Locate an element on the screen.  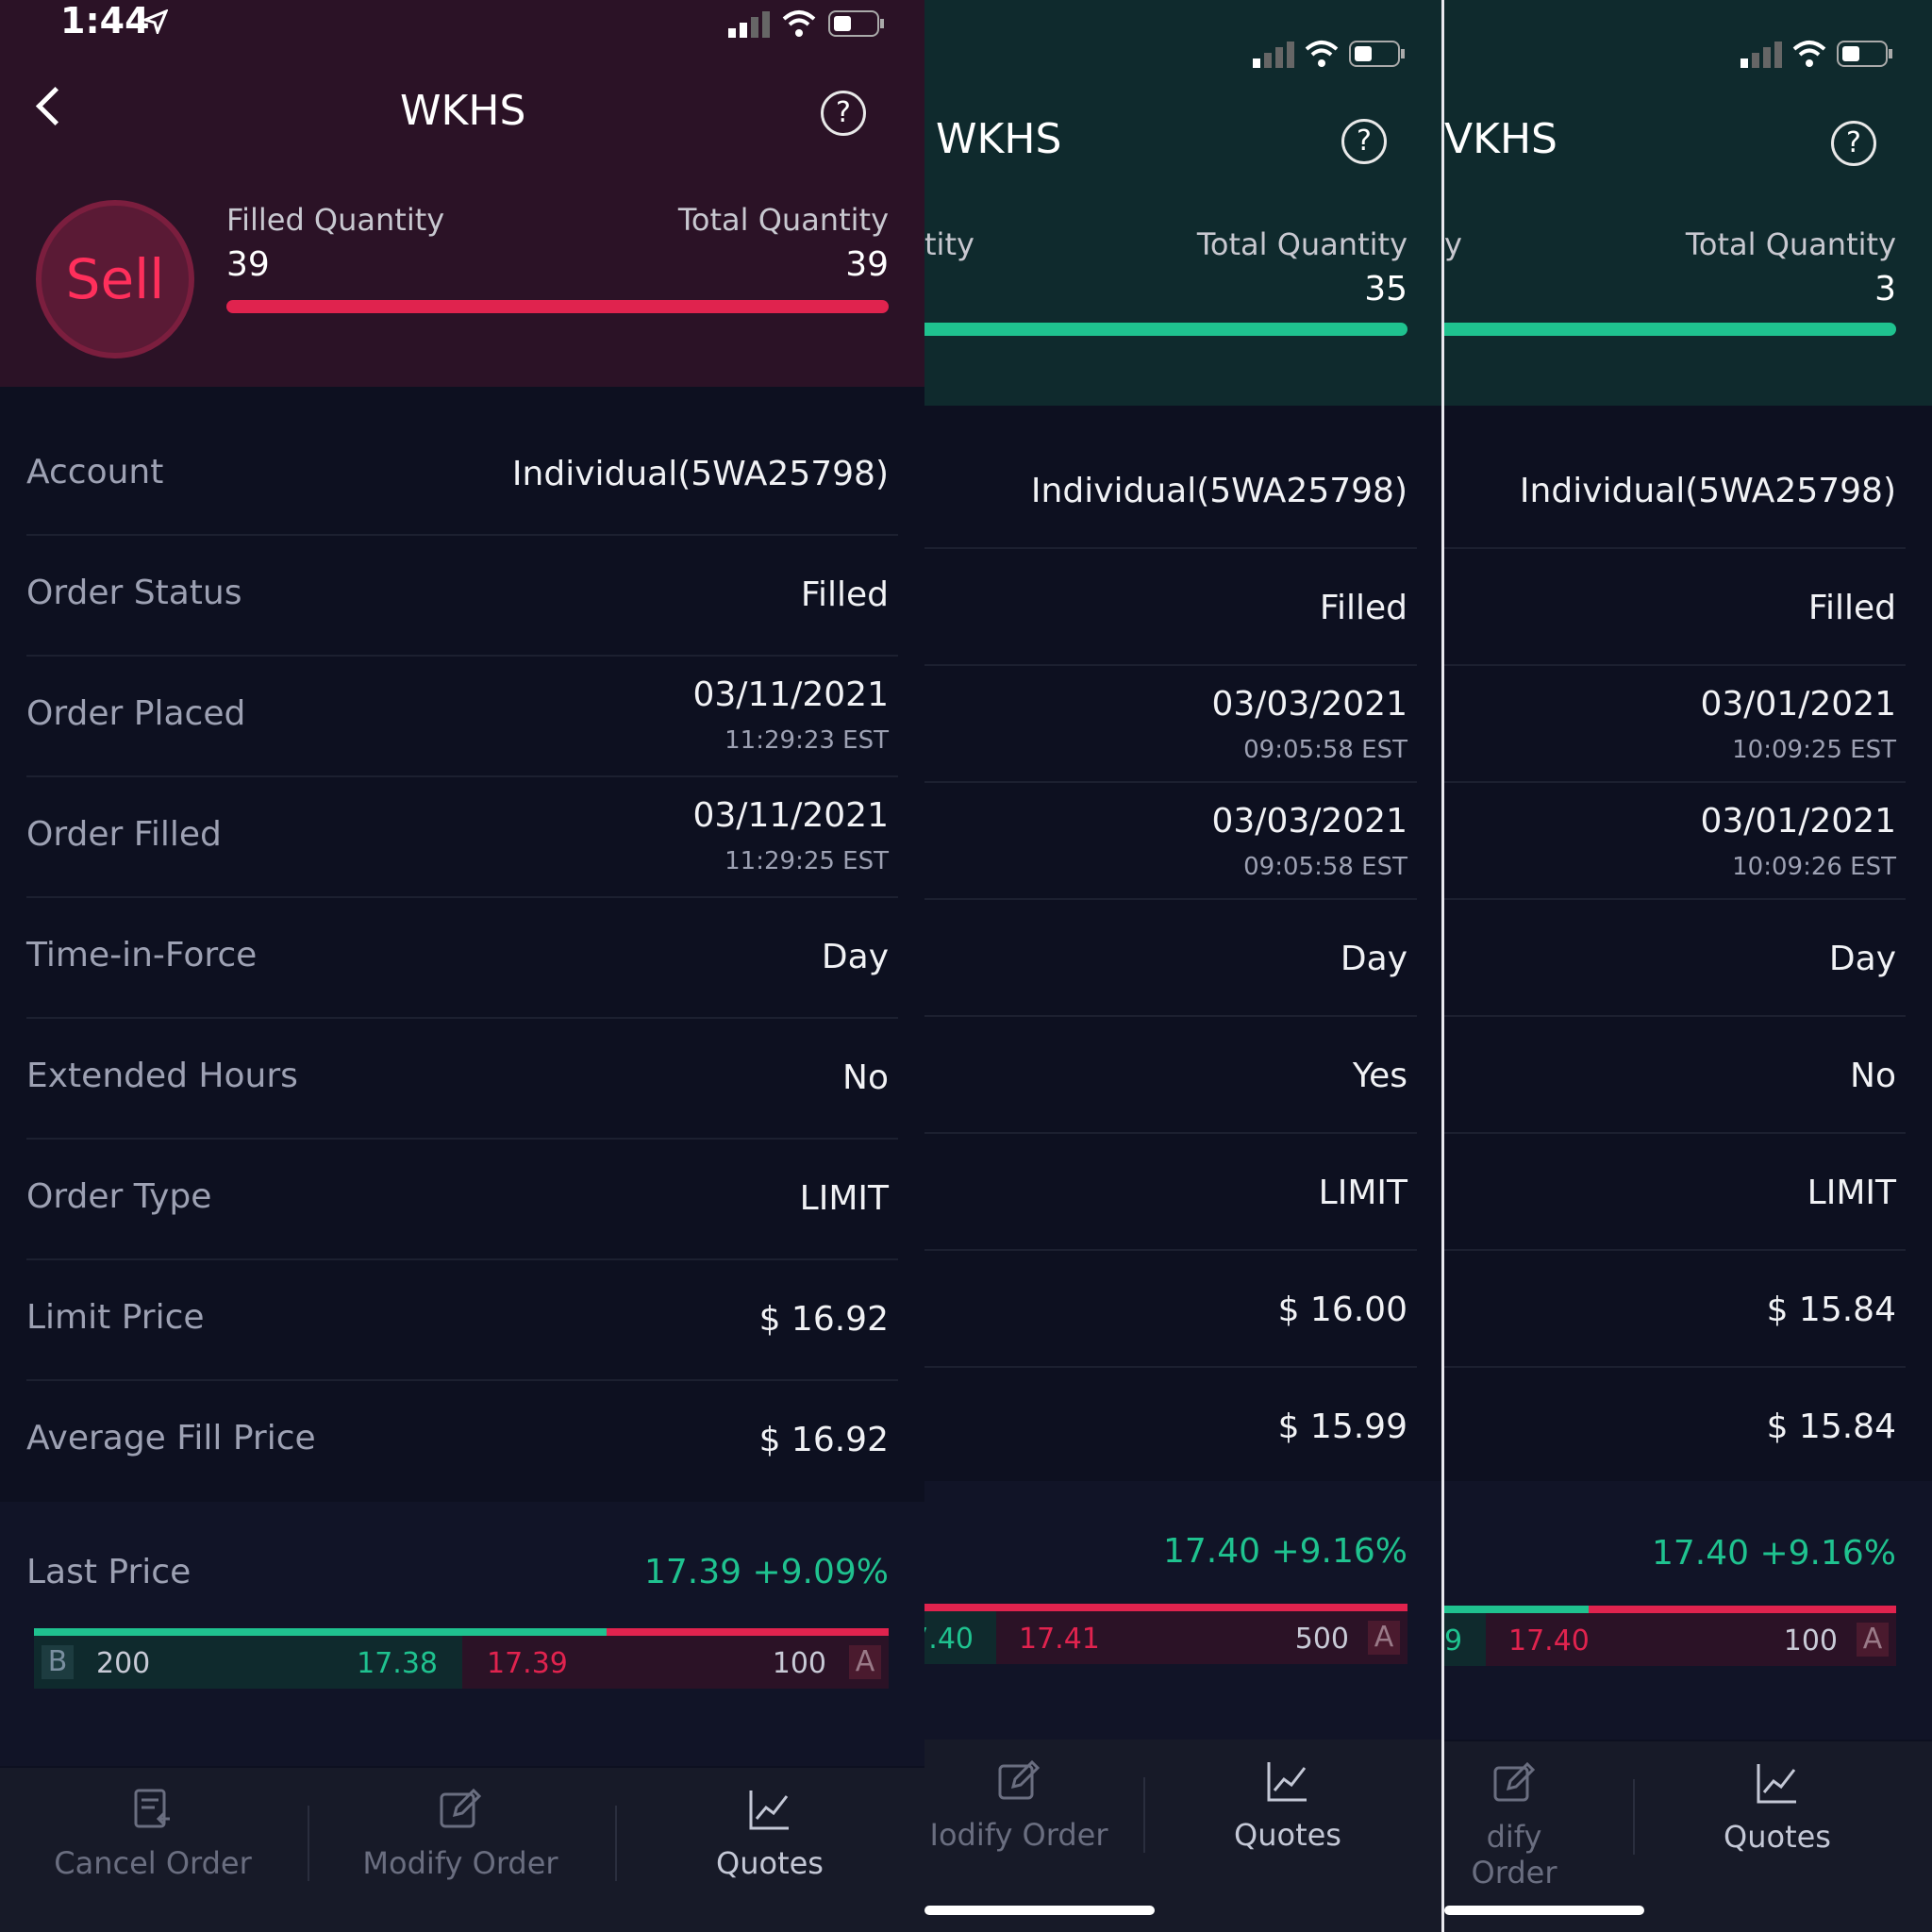
bid-block: 7.40 is located at coordinates (960, 1638).